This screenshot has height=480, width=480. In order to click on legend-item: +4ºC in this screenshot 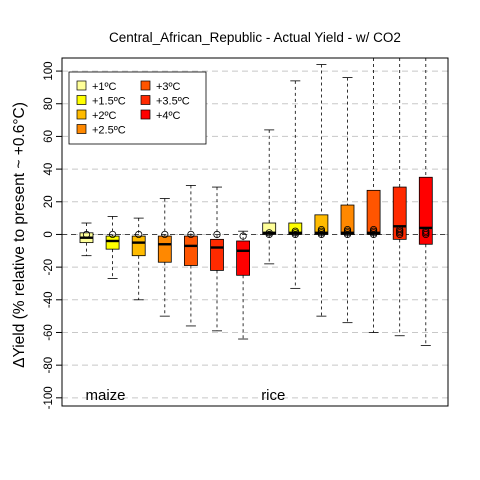, I will do `click(160, 115)`.